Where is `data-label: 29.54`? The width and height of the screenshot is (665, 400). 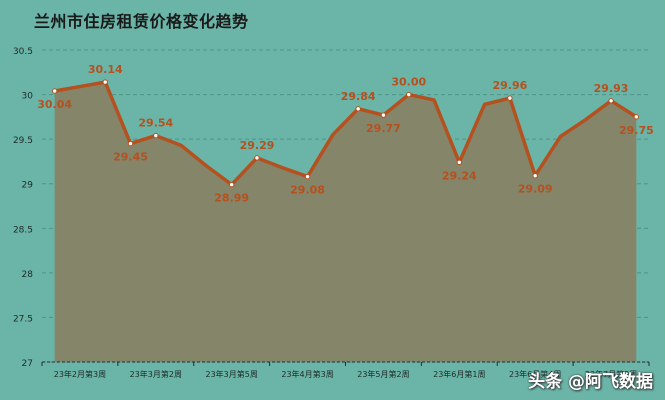 data-label: 29.54 is located at coordinates (155, 123).